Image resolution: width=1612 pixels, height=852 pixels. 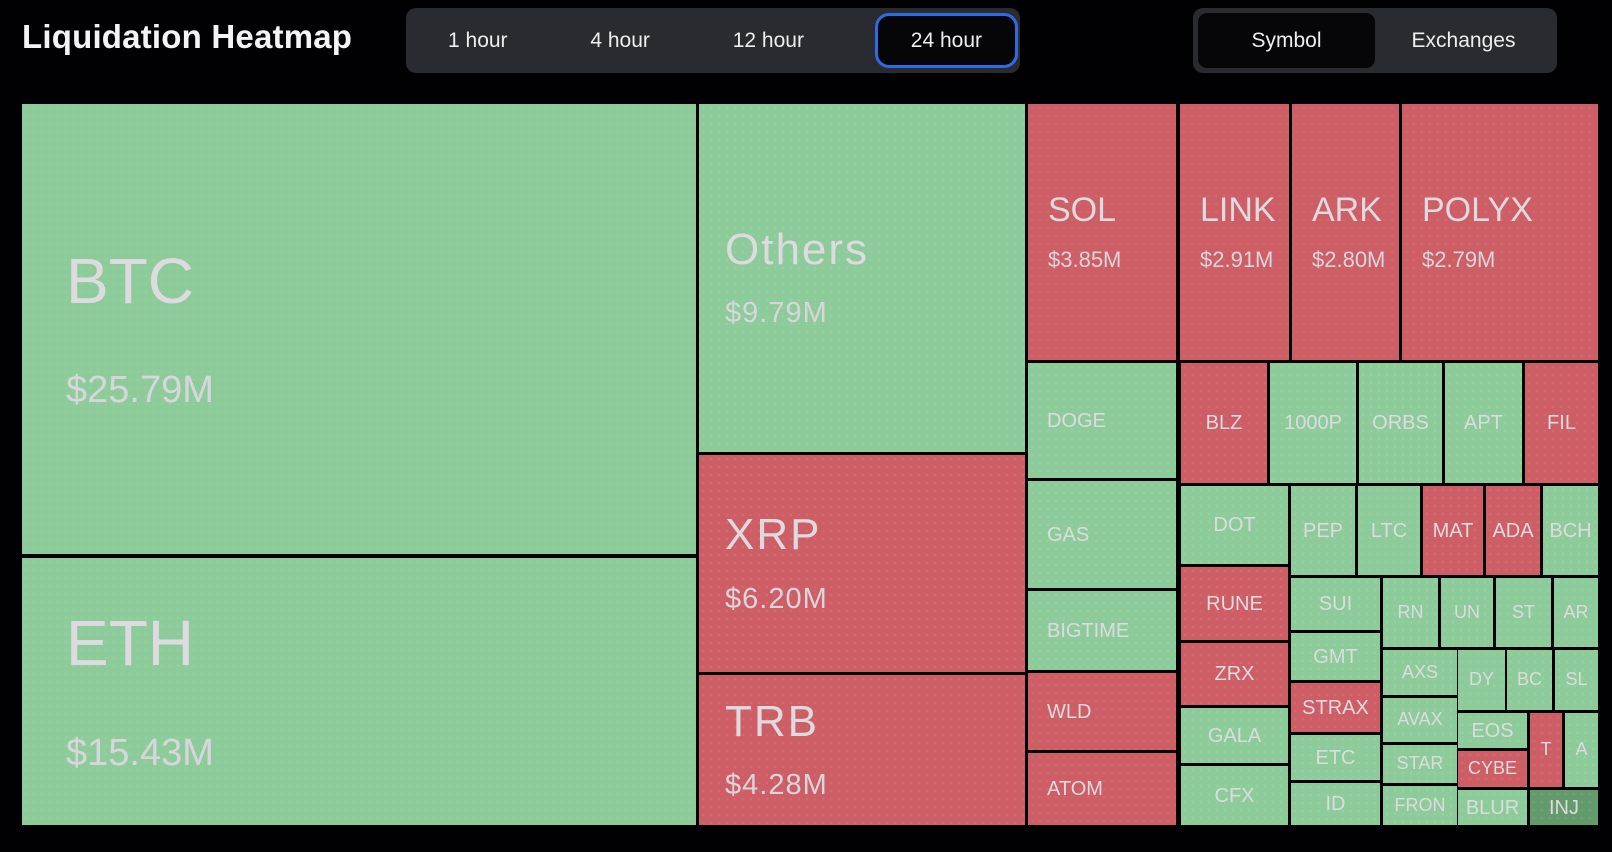 What do you see at coordinates (1102, 534) in the screenshot?
I see `treemap-block-gas: GAS` at bounding box center [1102, 534].